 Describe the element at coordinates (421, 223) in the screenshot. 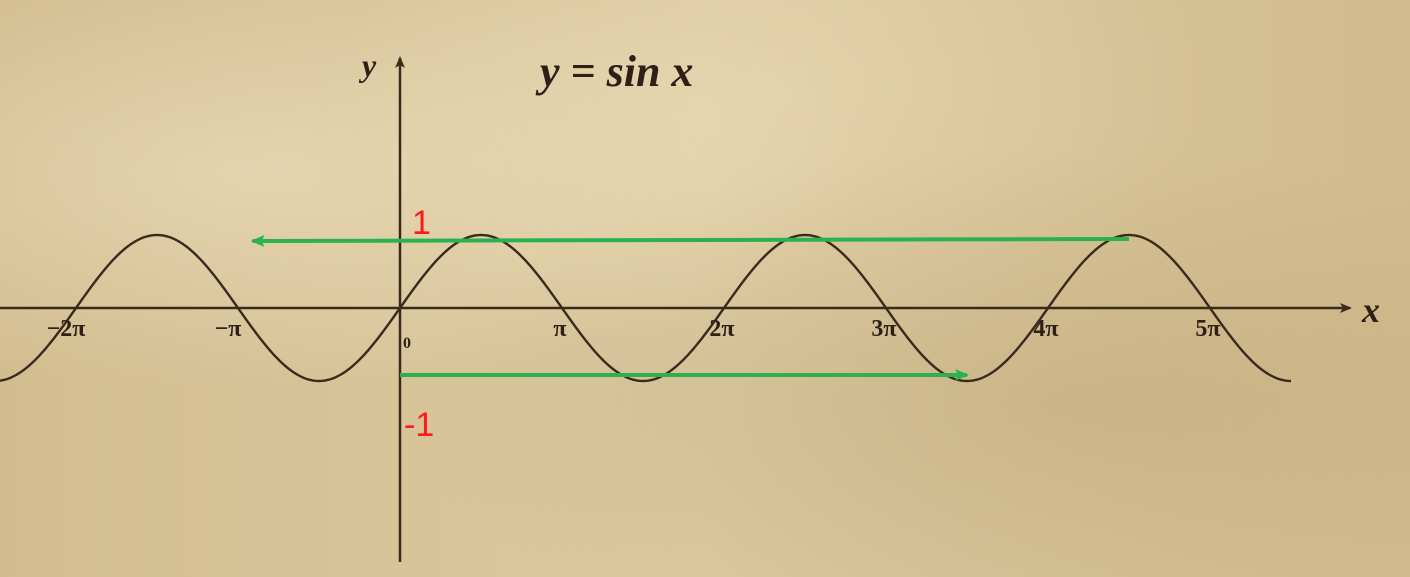

I see `max-value-label: 1` at that location.